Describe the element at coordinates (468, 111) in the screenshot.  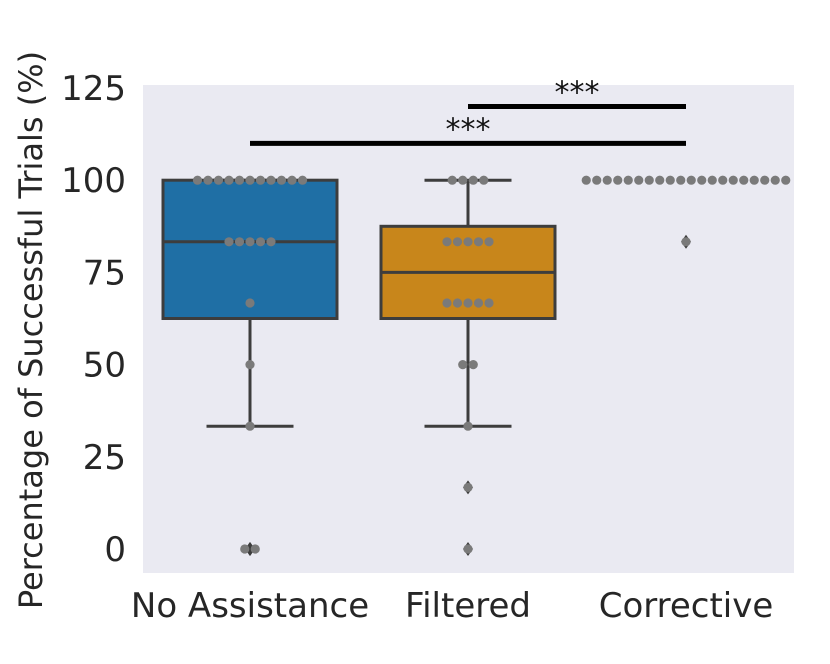
I see `significance-layer: *** ***` at that location.